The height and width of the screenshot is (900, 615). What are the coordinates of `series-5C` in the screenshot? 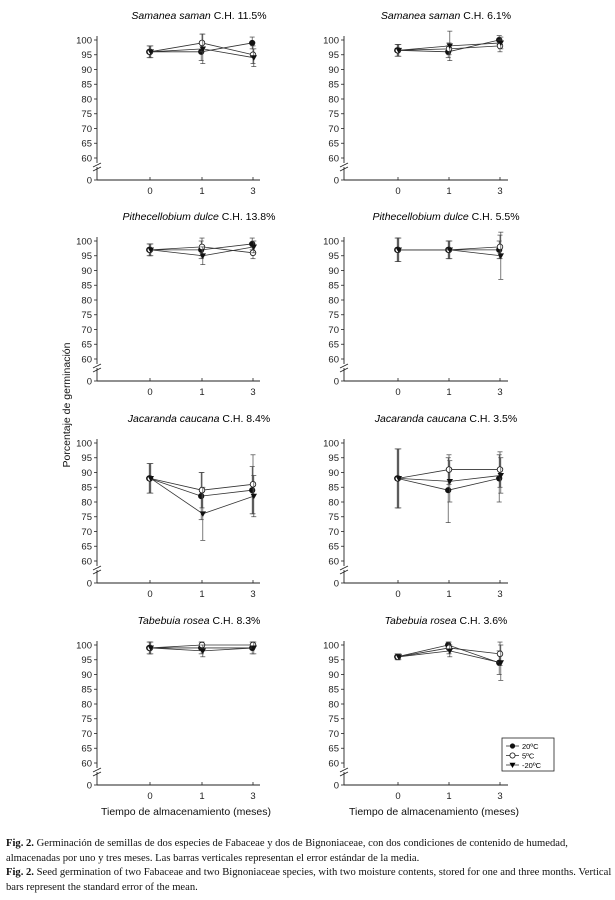 It's located at (449, 478).